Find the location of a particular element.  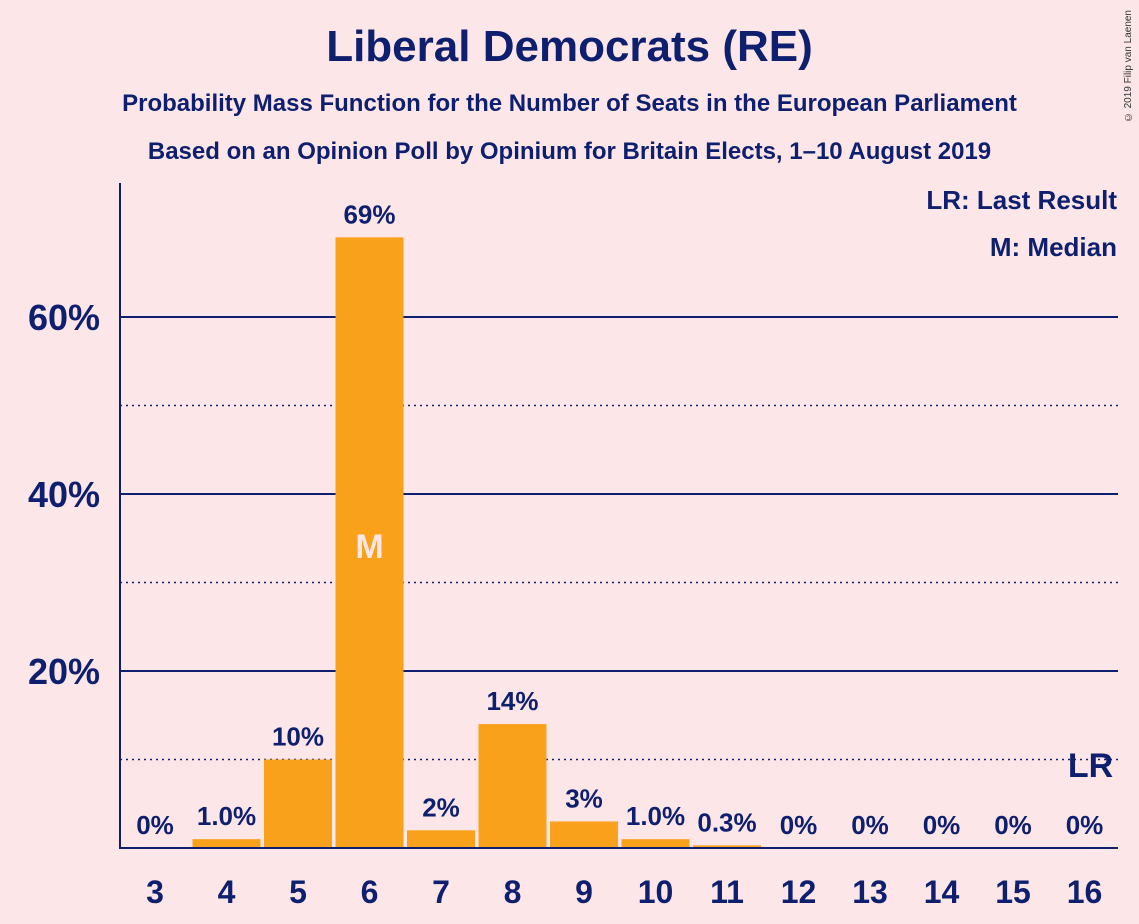

x-tick-label: 16 is located at coordinates (1085, 892).